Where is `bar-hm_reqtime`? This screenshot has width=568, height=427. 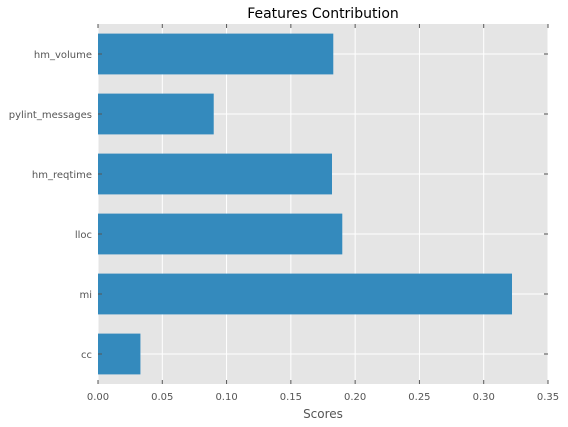 bar-hm_reqtime is located at coordinates (215, 174).